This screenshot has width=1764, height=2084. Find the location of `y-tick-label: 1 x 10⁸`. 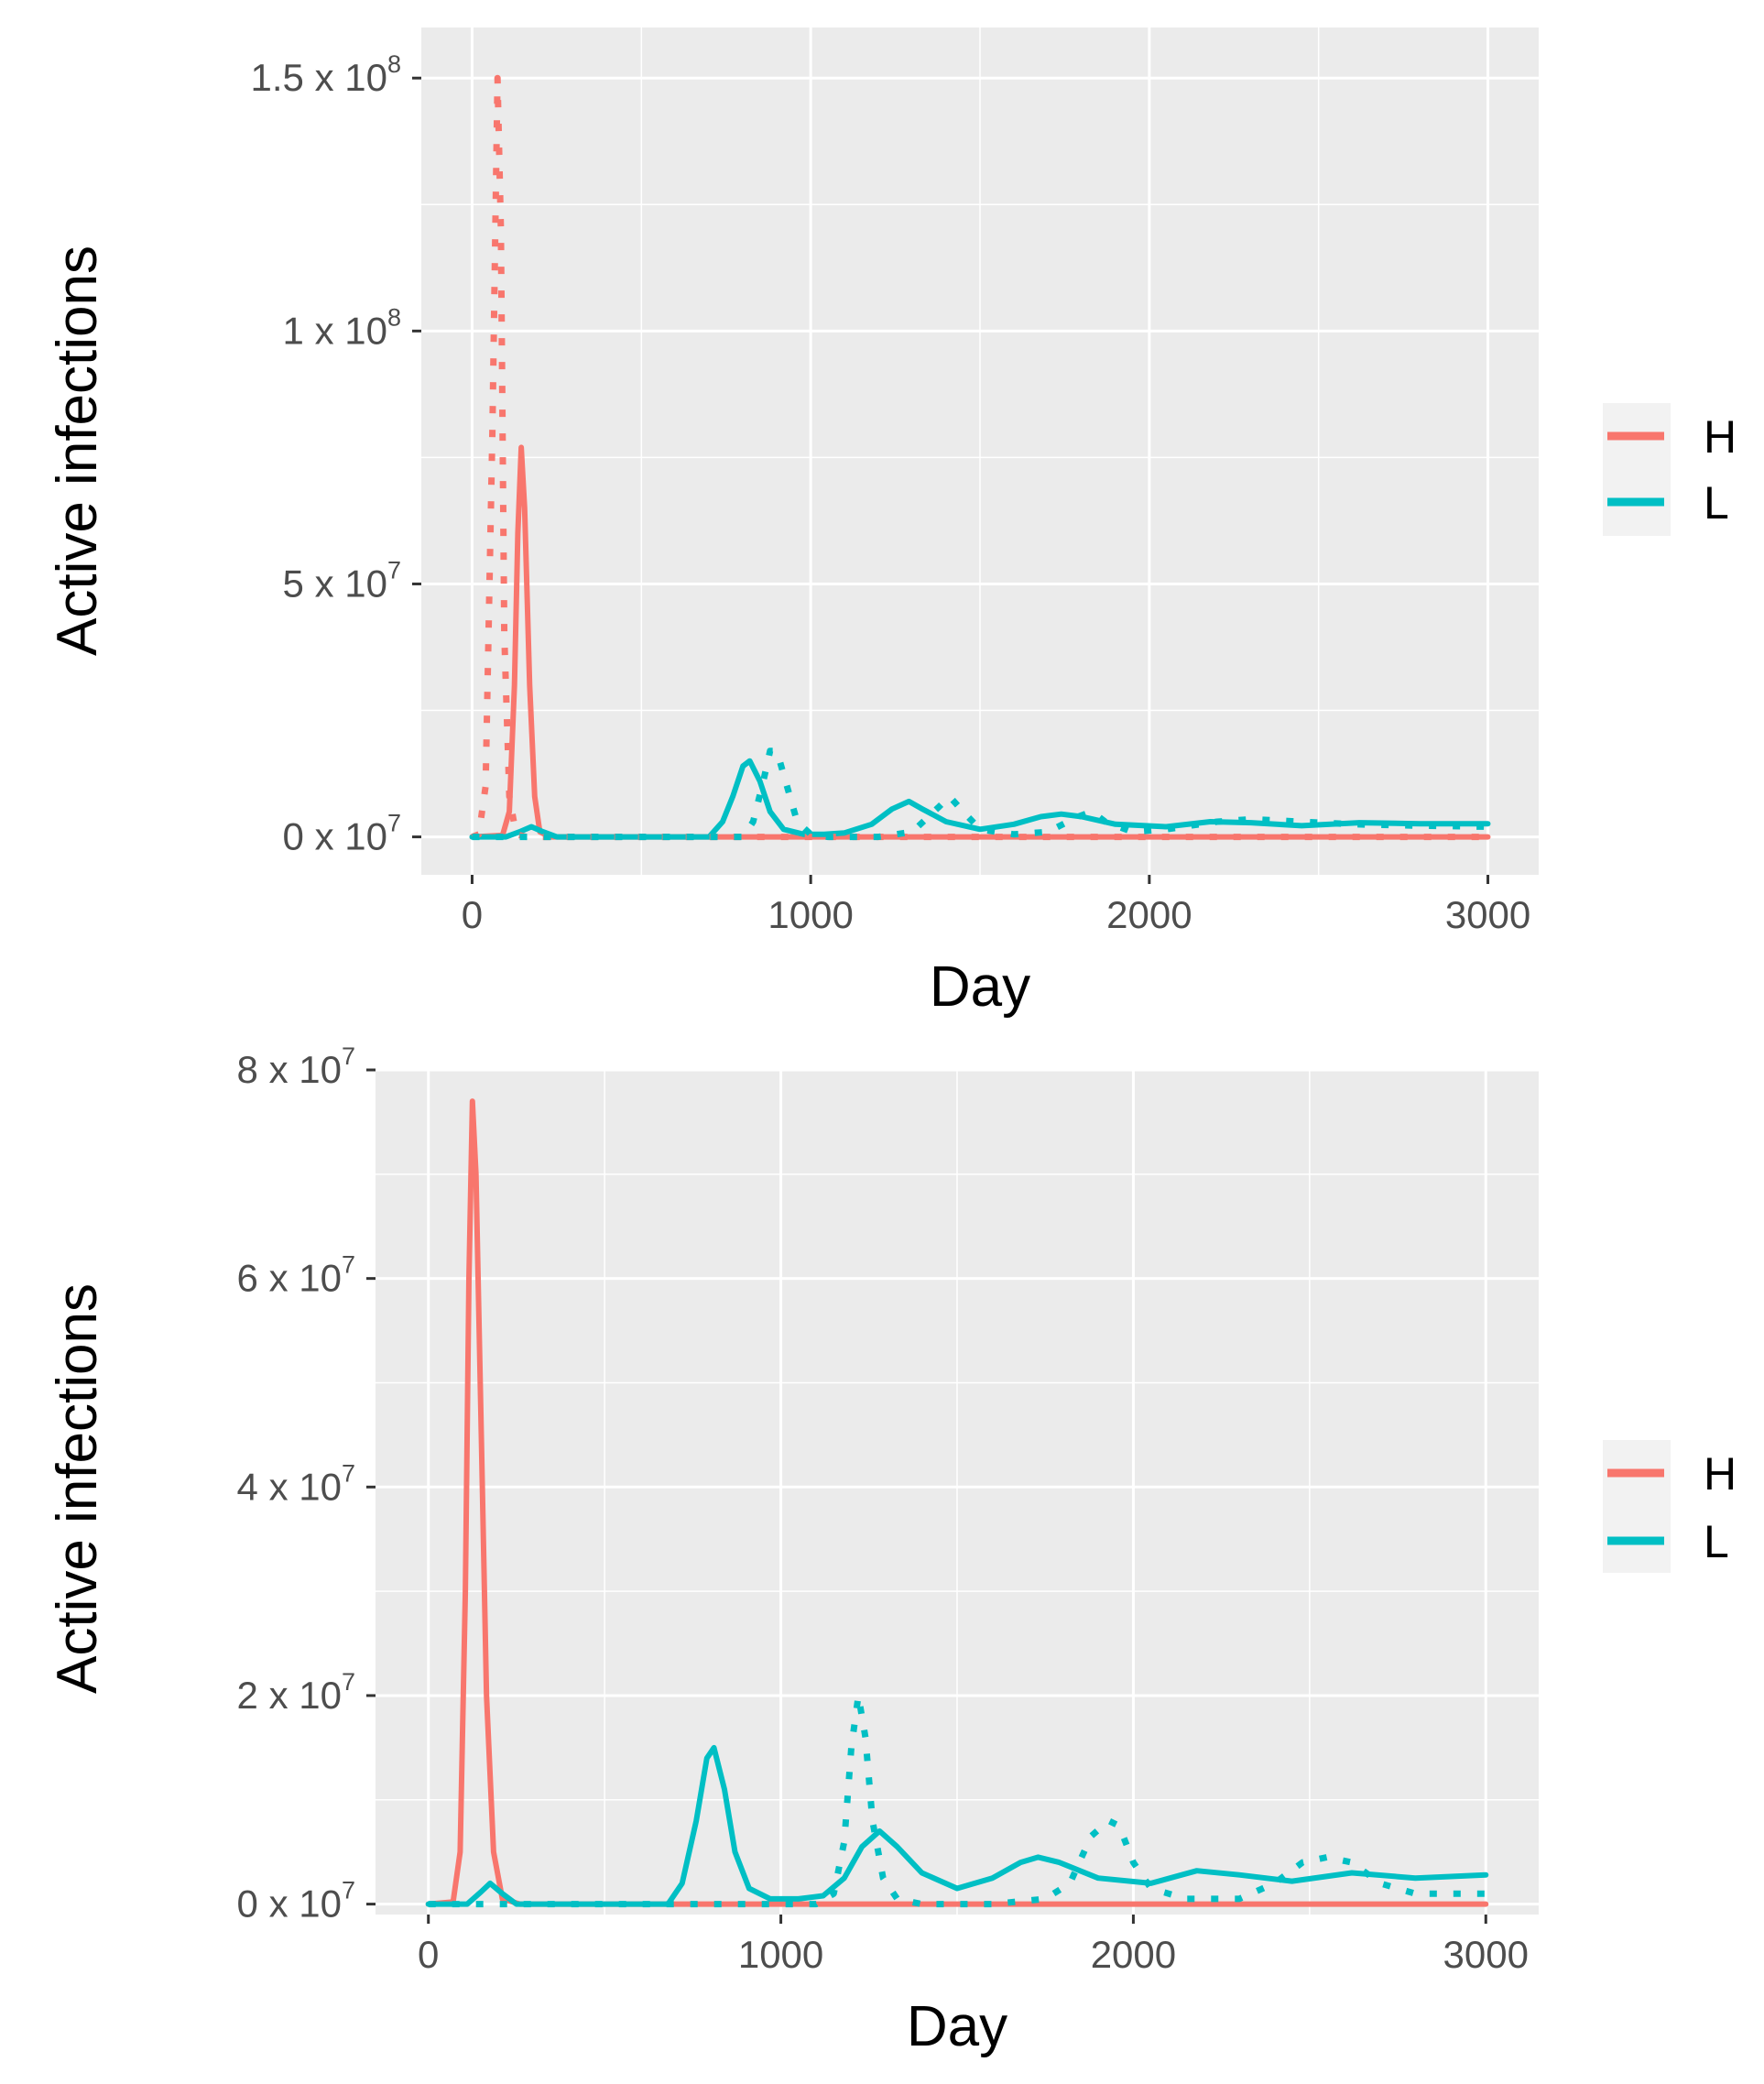

y-tick-label: 1 x 10⁸ is located at coordinates (342, 327).